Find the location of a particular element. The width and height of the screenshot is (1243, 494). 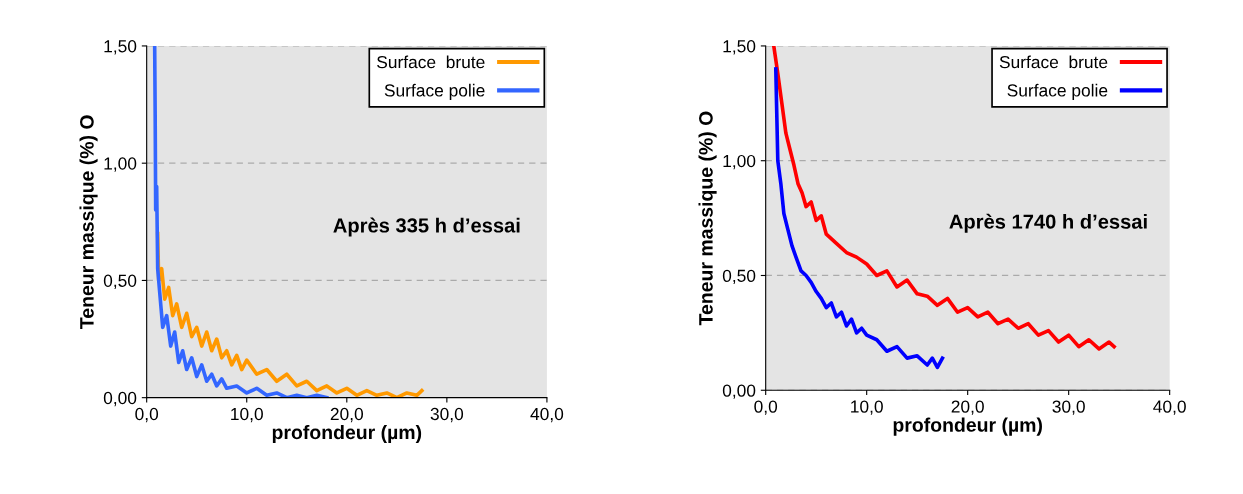

annotation: Après 335 h d’essai is located at coordinates (426, 227).